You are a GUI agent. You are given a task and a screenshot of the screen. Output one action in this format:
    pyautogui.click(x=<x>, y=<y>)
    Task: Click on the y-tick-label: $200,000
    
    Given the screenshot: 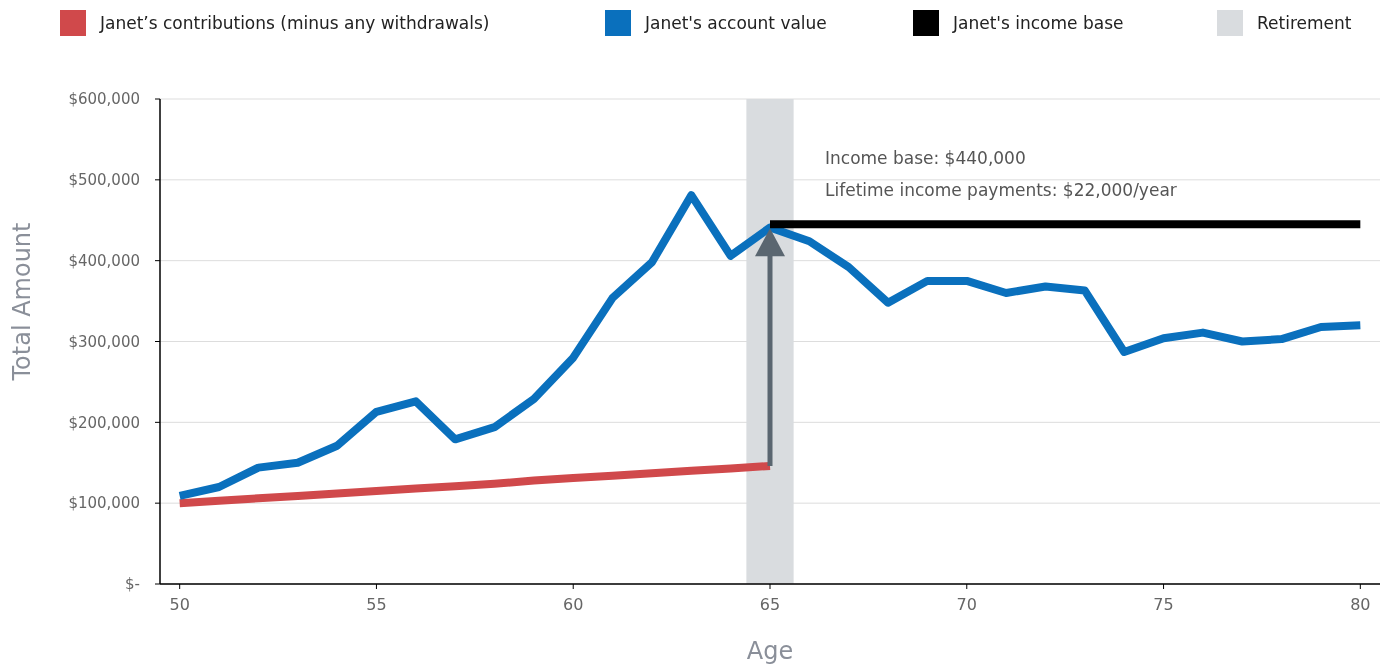 What is the action you would take?
    pyautogui.click(x=104, y=422)
    